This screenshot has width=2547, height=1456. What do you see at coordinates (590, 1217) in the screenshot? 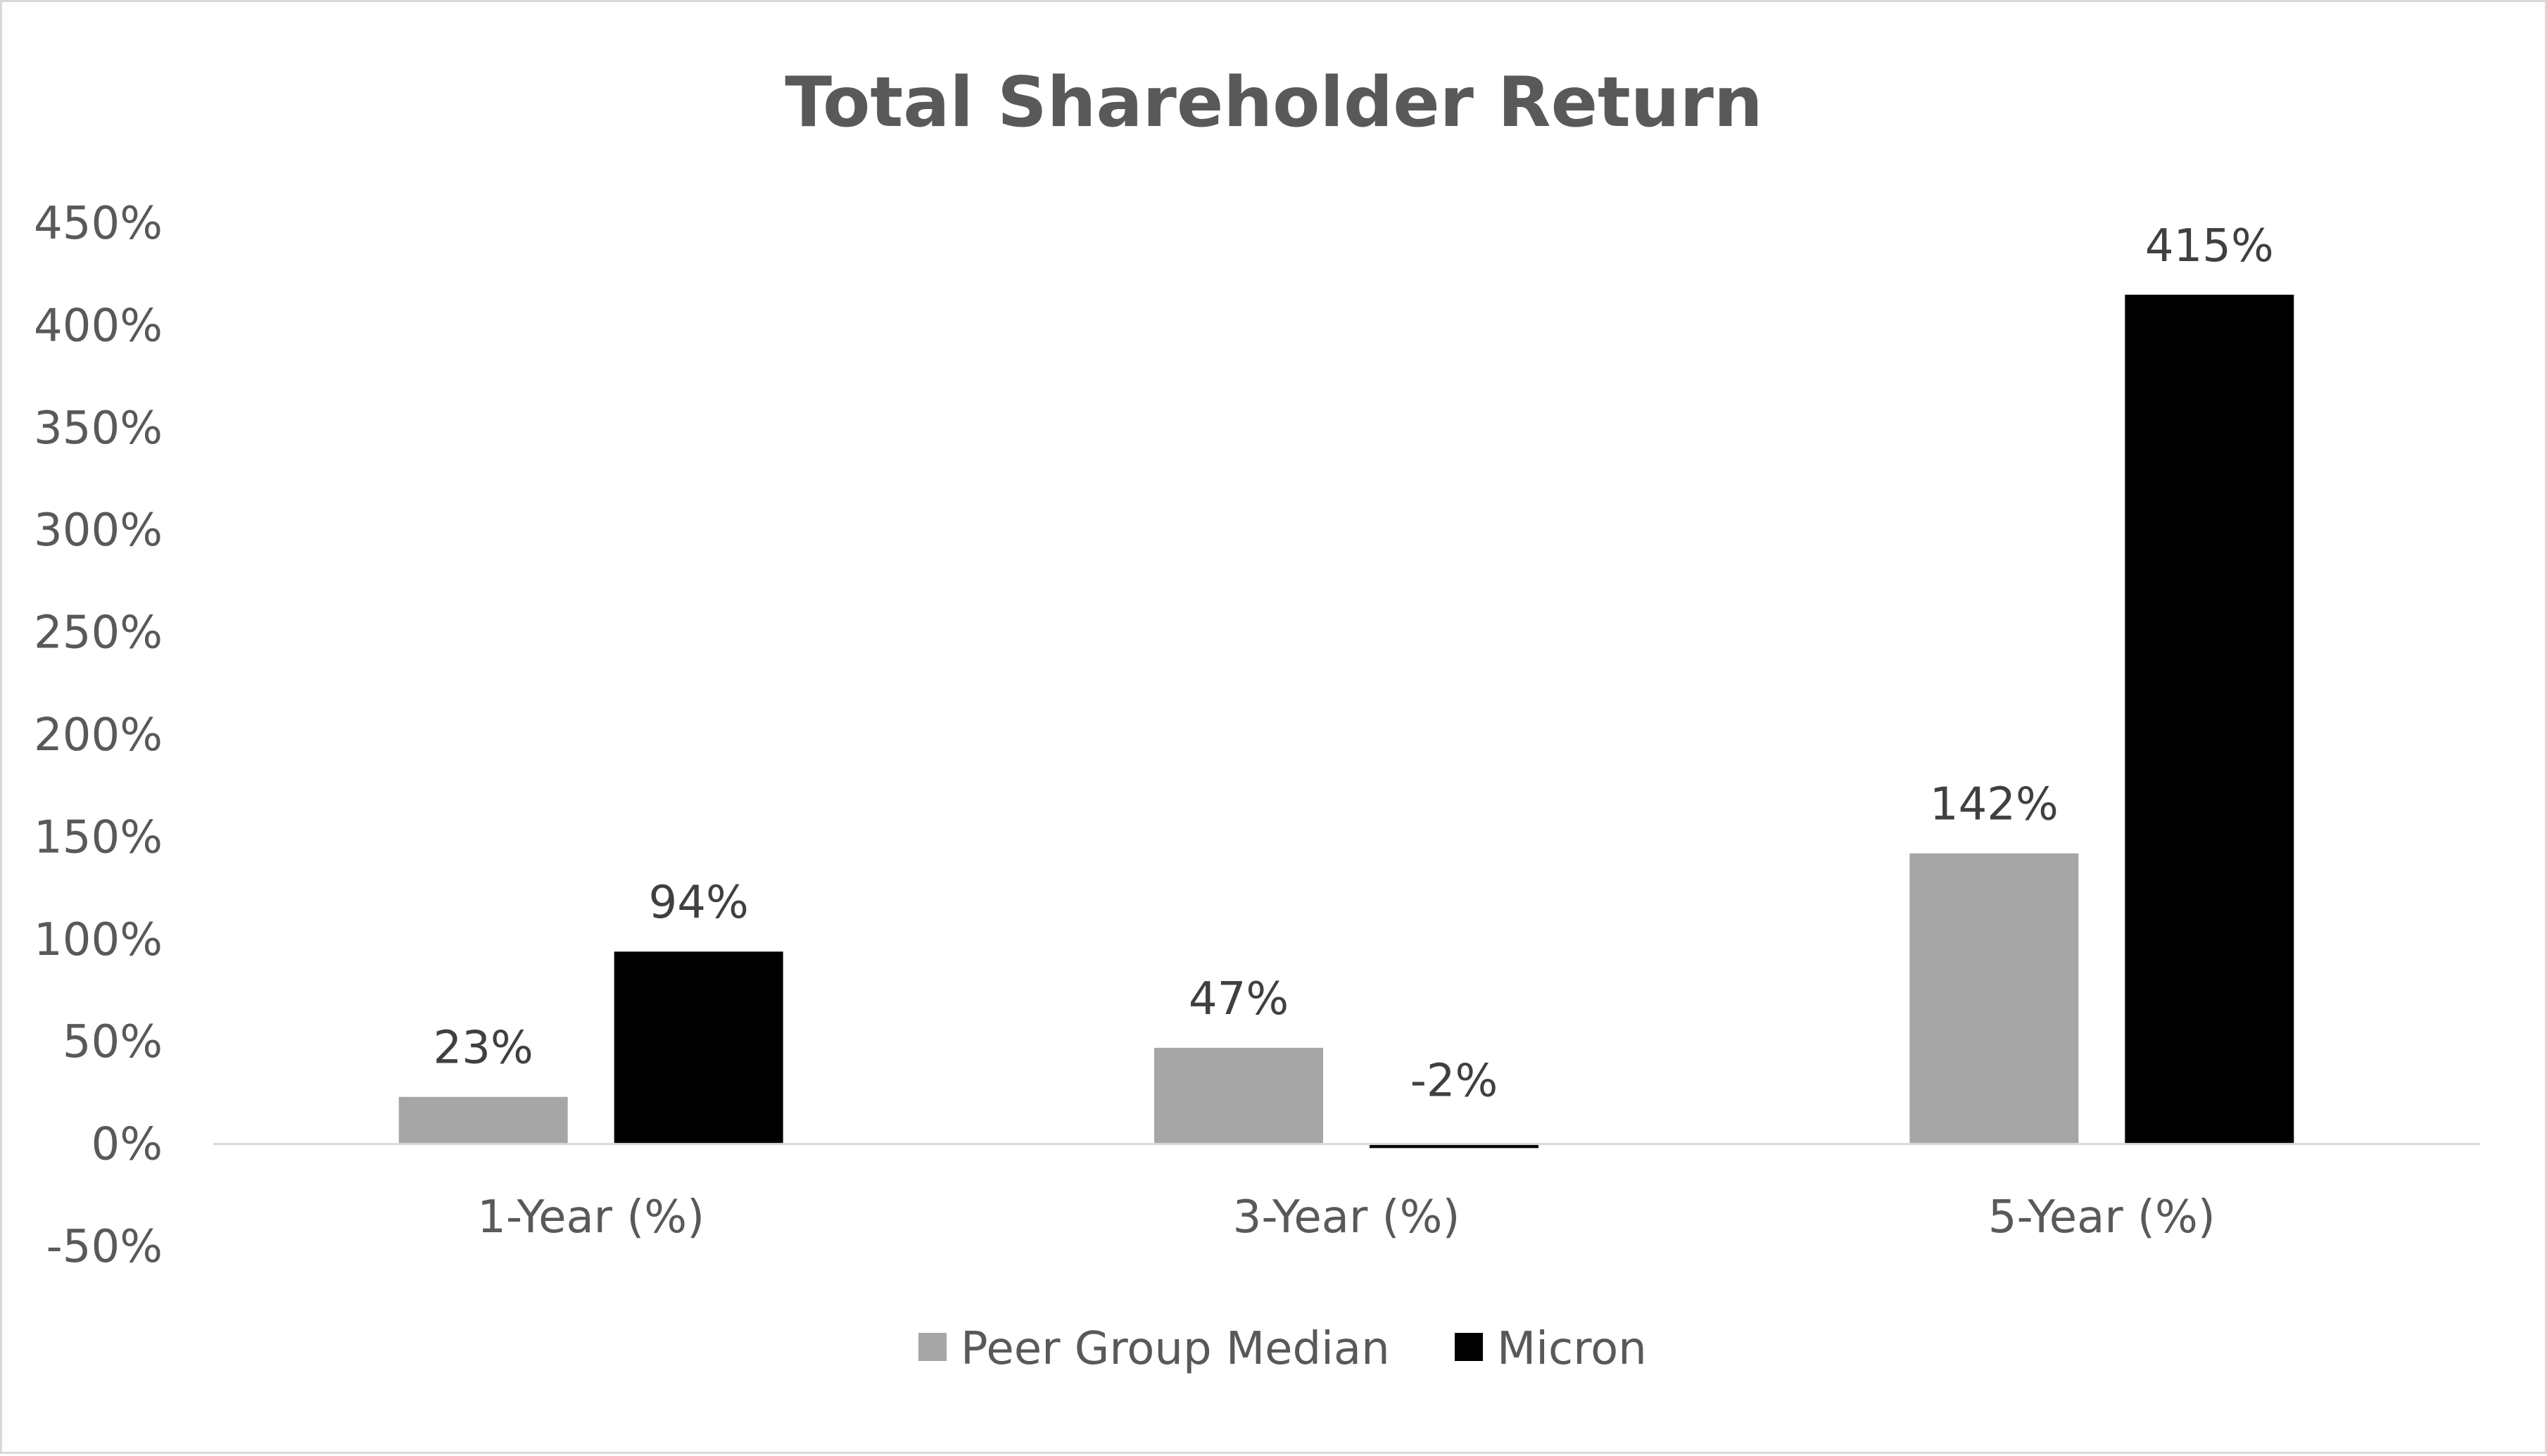
I see `category-label: 1-Year (%)` at bounding box center [590, 1217].